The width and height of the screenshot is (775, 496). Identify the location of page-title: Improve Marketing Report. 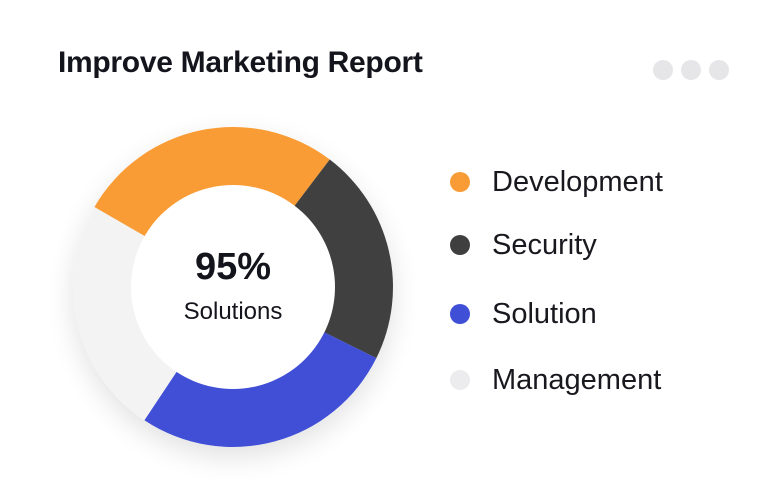
(240, 62).